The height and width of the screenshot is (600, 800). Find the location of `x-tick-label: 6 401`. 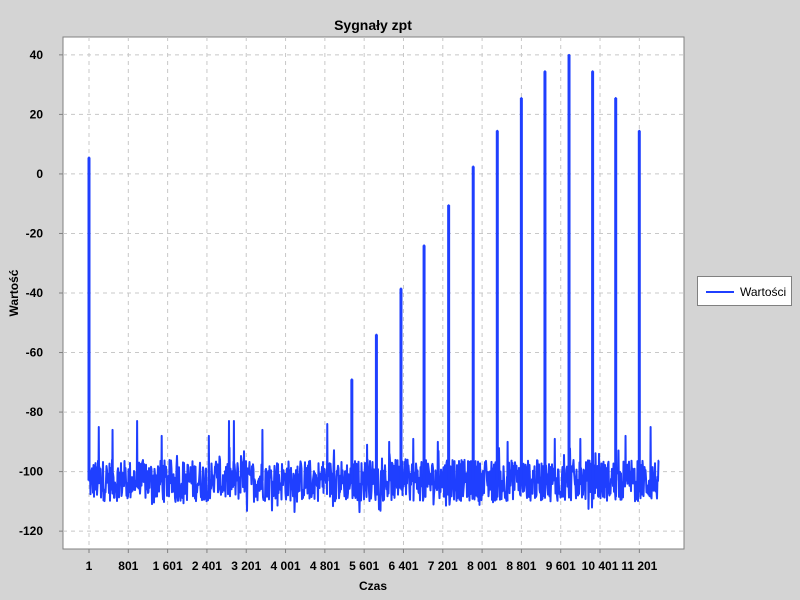

x-tick-label: 6 401 is located at coordinates (403, 566).